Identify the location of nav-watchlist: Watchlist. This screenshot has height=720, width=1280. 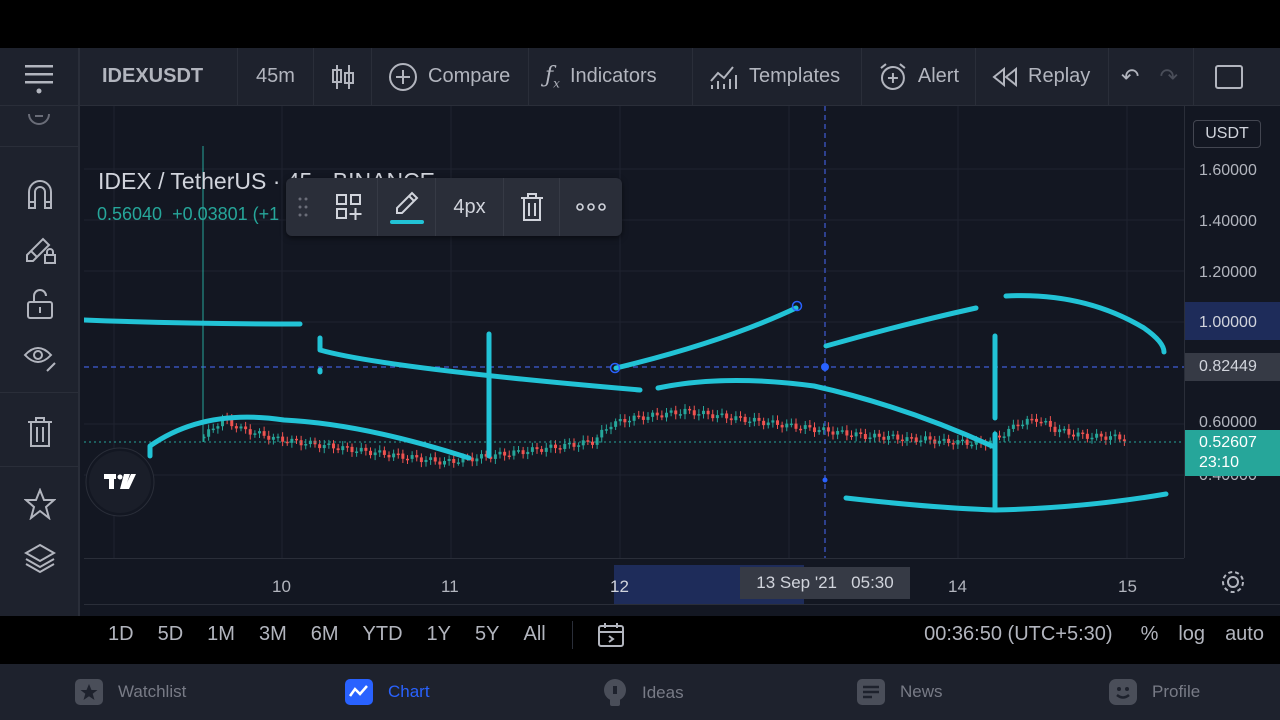
(130, 692).